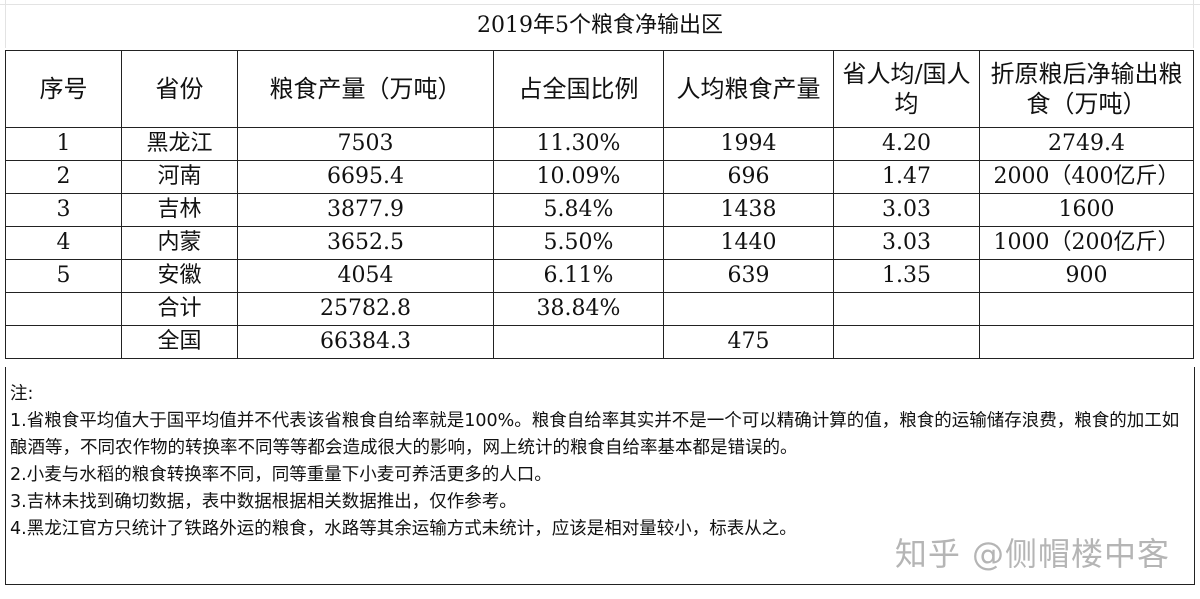 The width and height of the screenshot is (1200, 599). Describe the element at coordinates (578, 309) in the screenshot. I see `table-cell: 38.84%` at that location.